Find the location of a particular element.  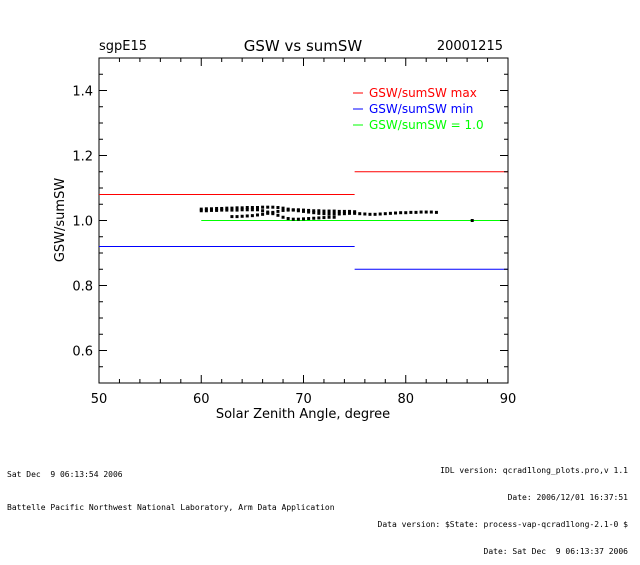

x-tick-label: 50 is located at coordinates (99, 399).